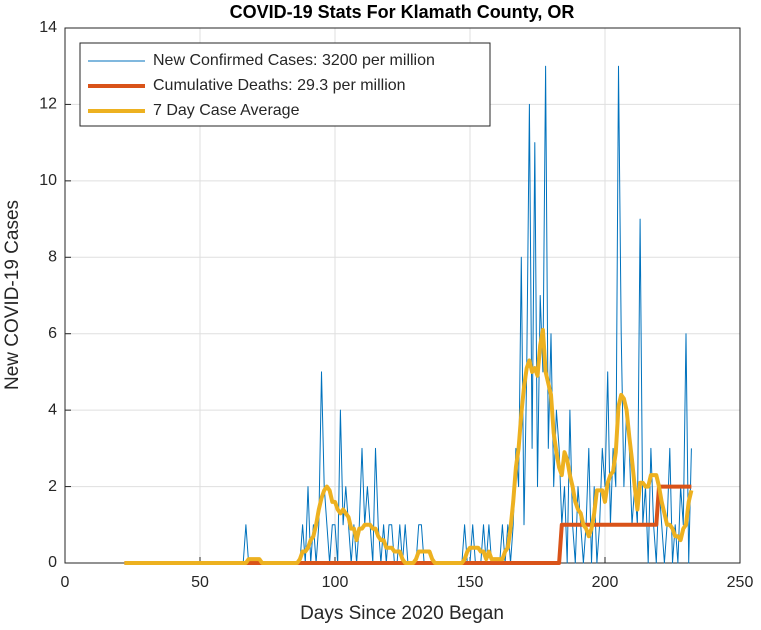 The height and width of the screenshot is (630, 761). What do you see at coordinates (279, 85) in the screenshot?
I see `legend-label: Cumulative Deaths: 29.3 per million` at bounding box center [279, 85].